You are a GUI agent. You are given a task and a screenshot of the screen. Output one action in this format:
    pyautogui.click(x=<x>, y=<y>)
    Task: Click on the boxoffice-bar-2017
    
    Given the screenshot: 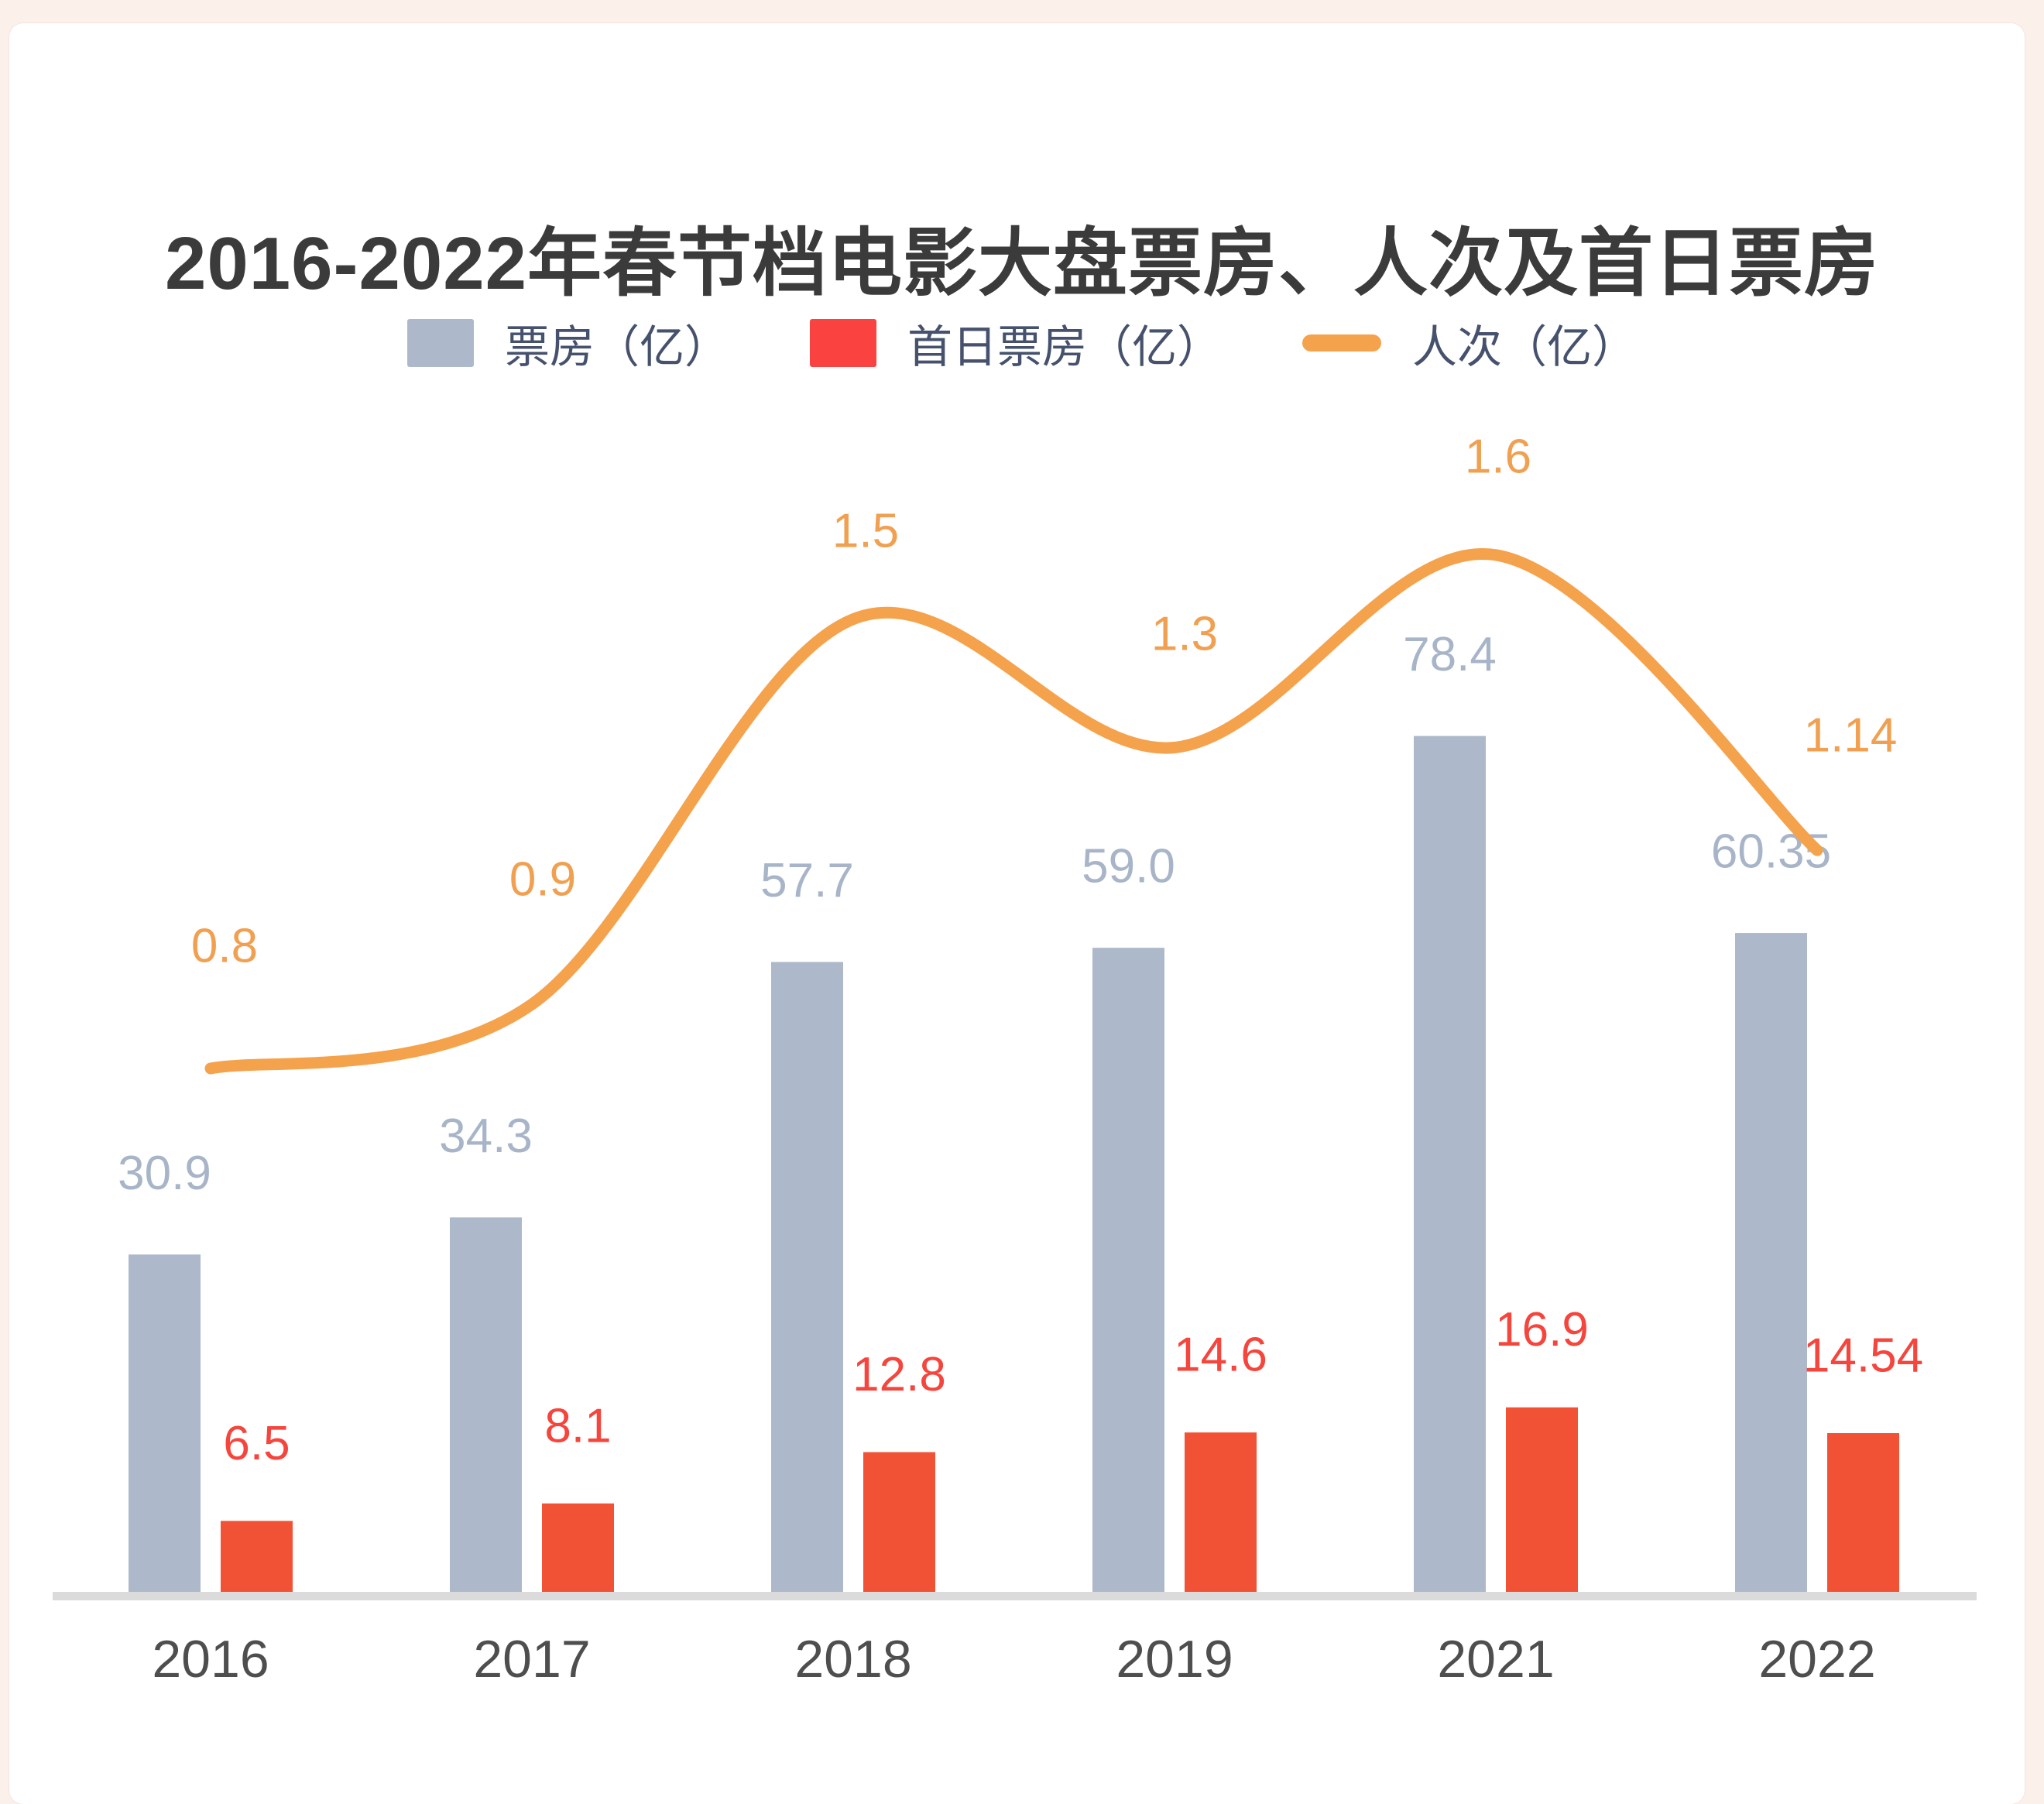 What is the action you would take?
    pyautogui.click(x=486, y=1404)
    